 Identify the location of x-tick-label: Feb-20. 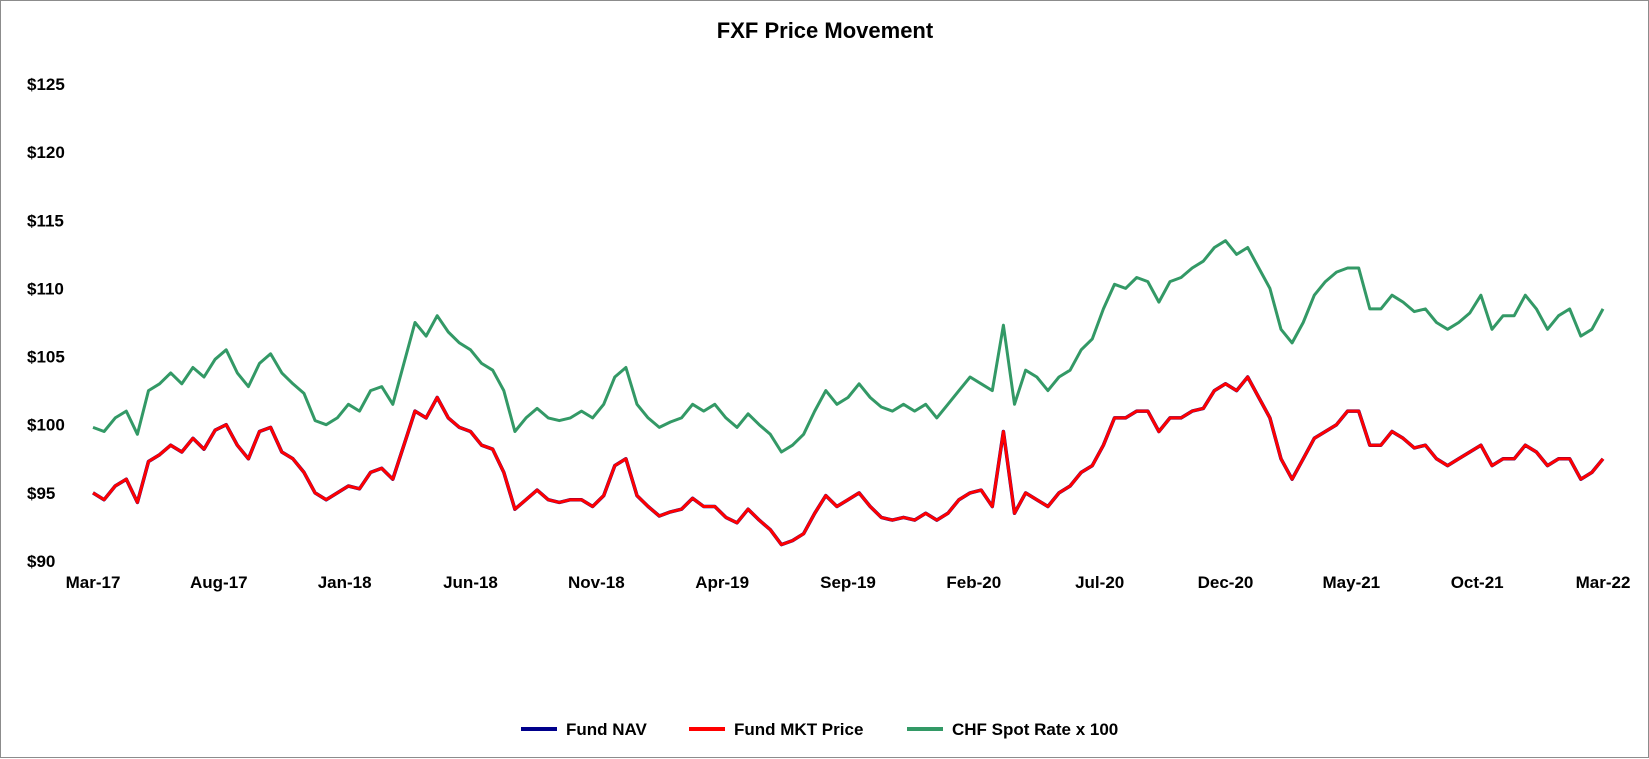
(973, 582).